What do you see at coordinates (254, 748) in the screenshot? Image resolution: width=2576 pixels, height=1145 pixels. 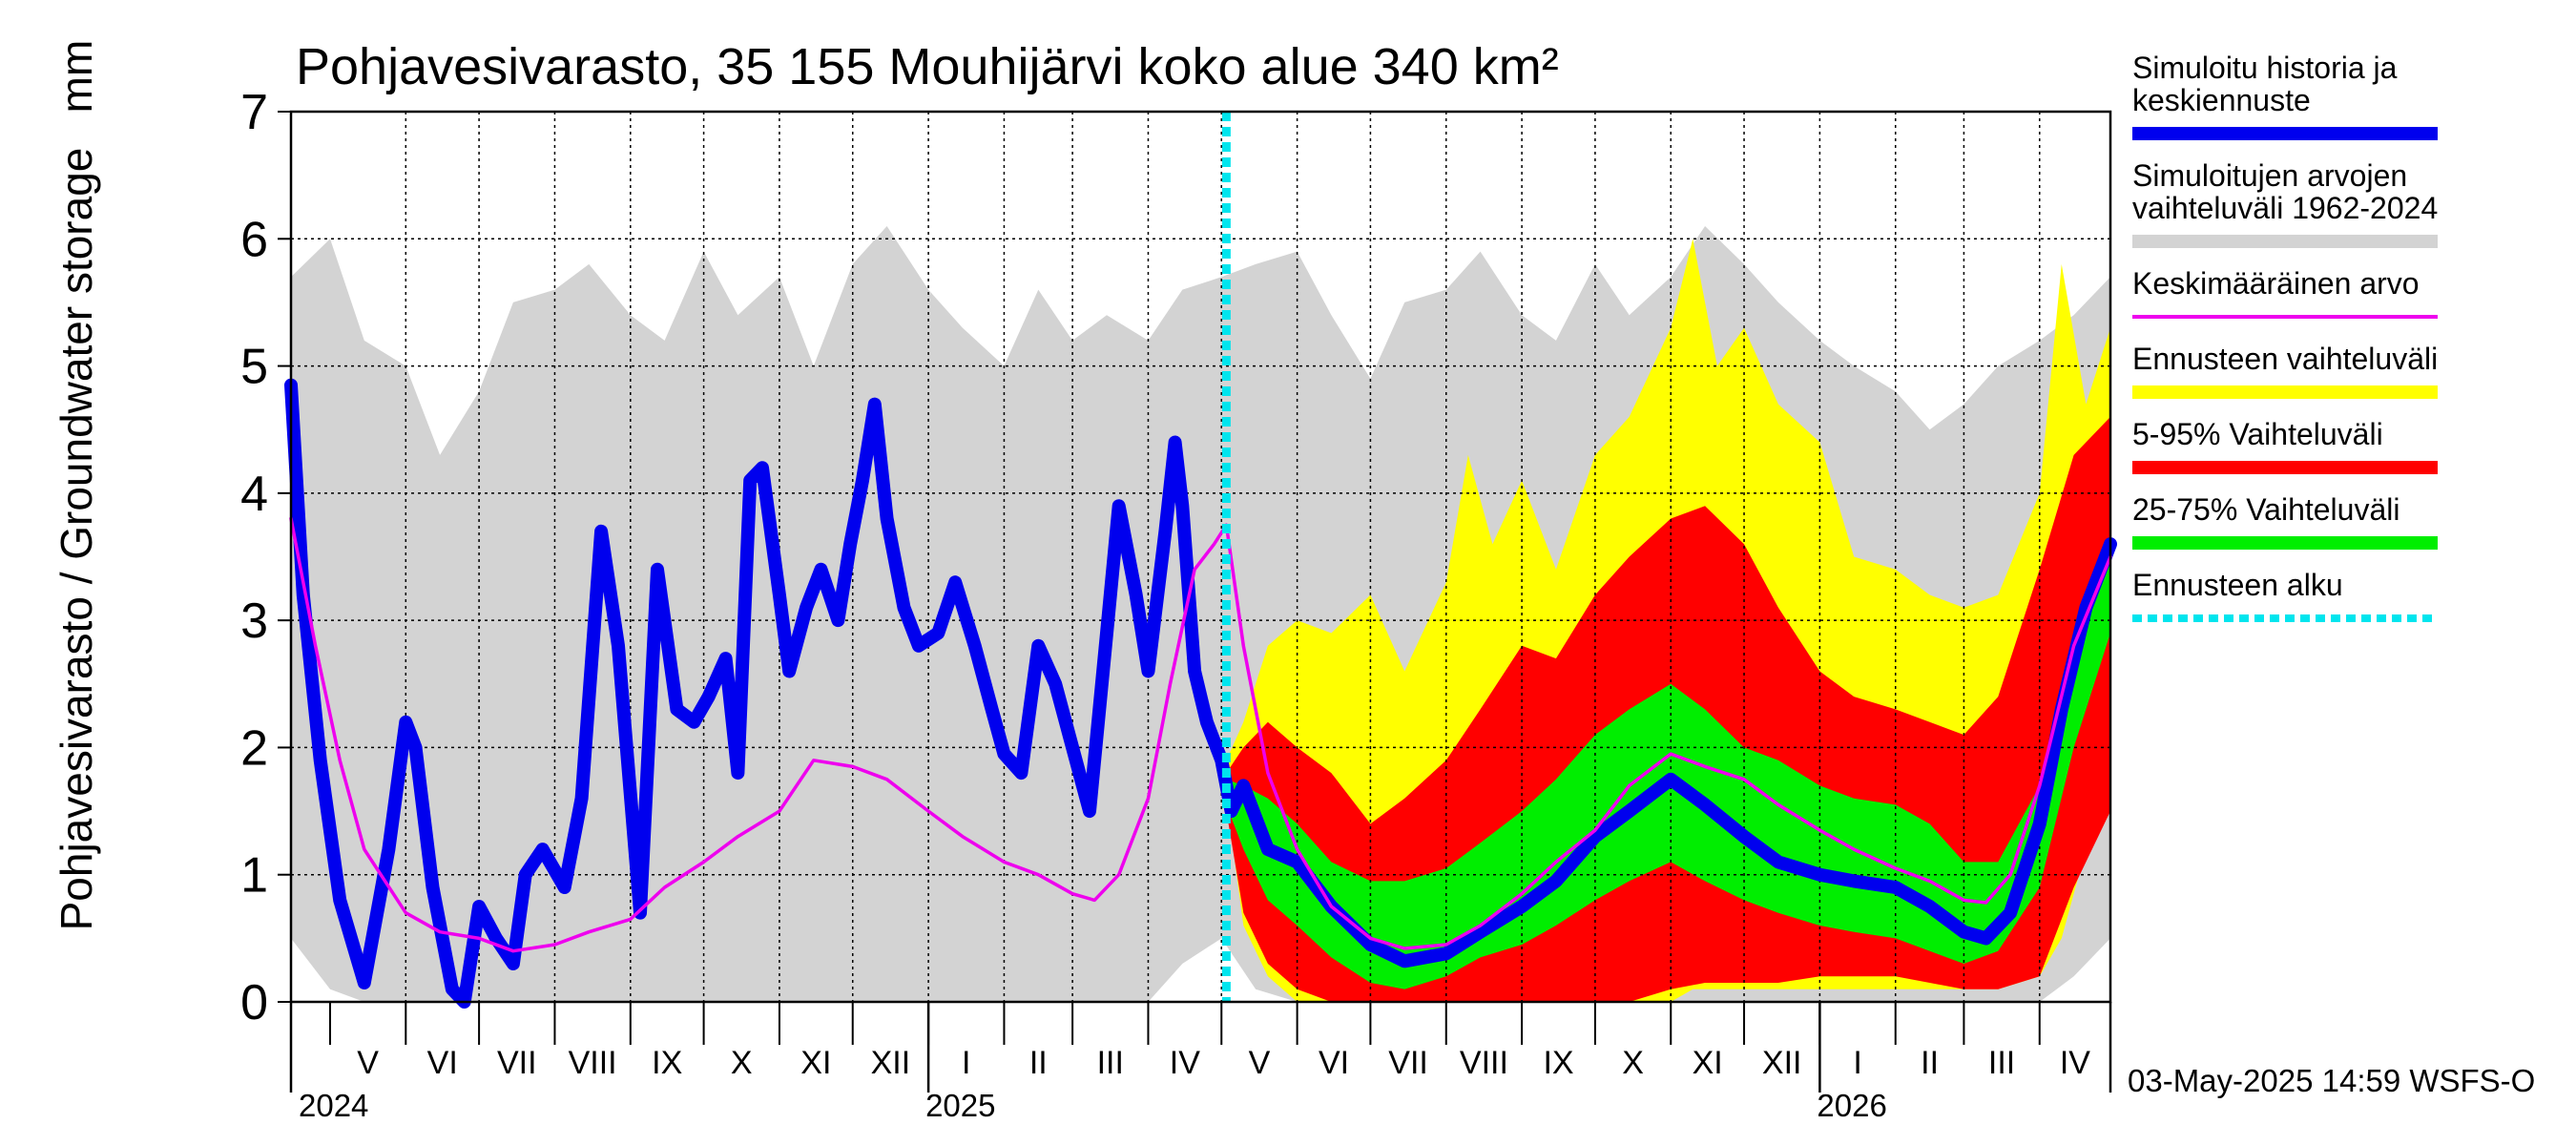 I see `y-tick-label: 2` at bounding box center [254, 748].